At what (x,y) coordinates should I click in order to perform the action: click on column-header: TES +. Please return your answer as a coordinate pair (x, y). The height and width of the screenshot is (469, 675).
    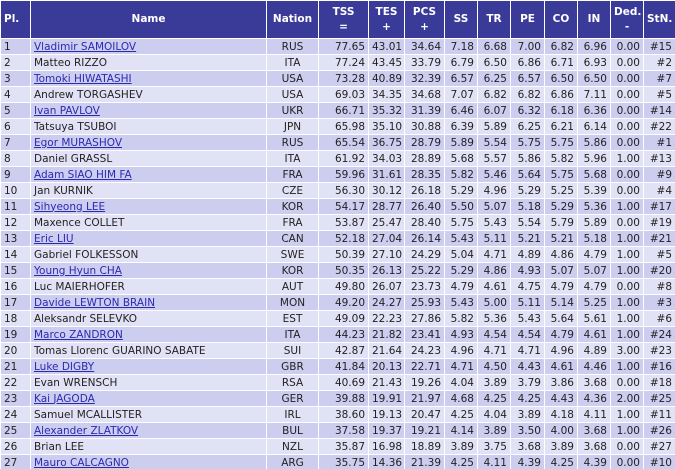
    Looking at the image, I should click on (386, 19).